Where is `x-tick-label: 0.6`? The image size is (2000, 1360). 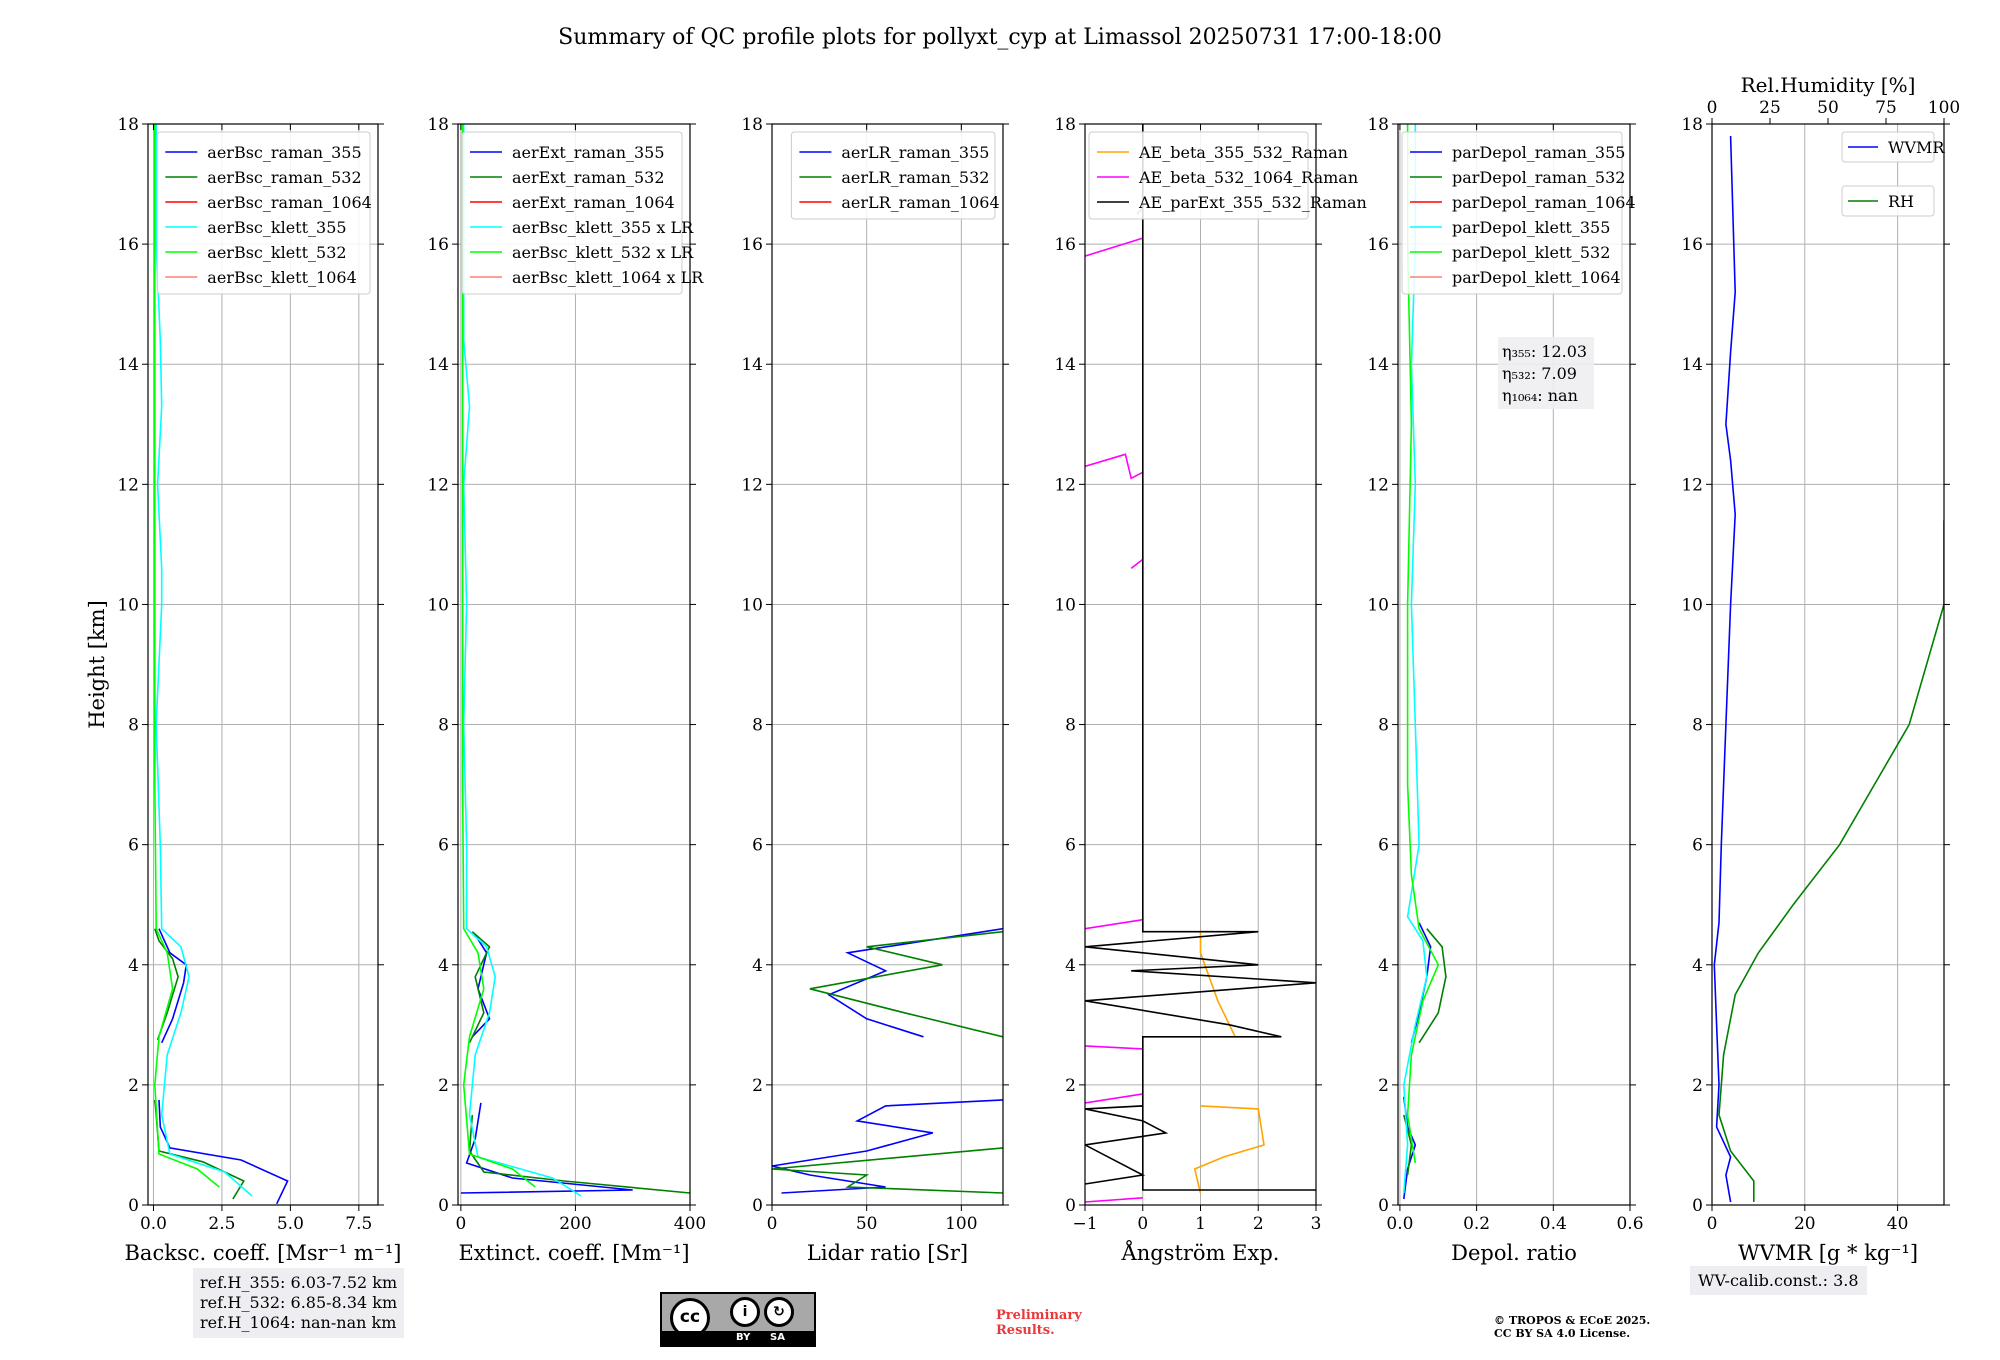 x-tick-label: 0.6 is located at coordinates (1629, 1224).